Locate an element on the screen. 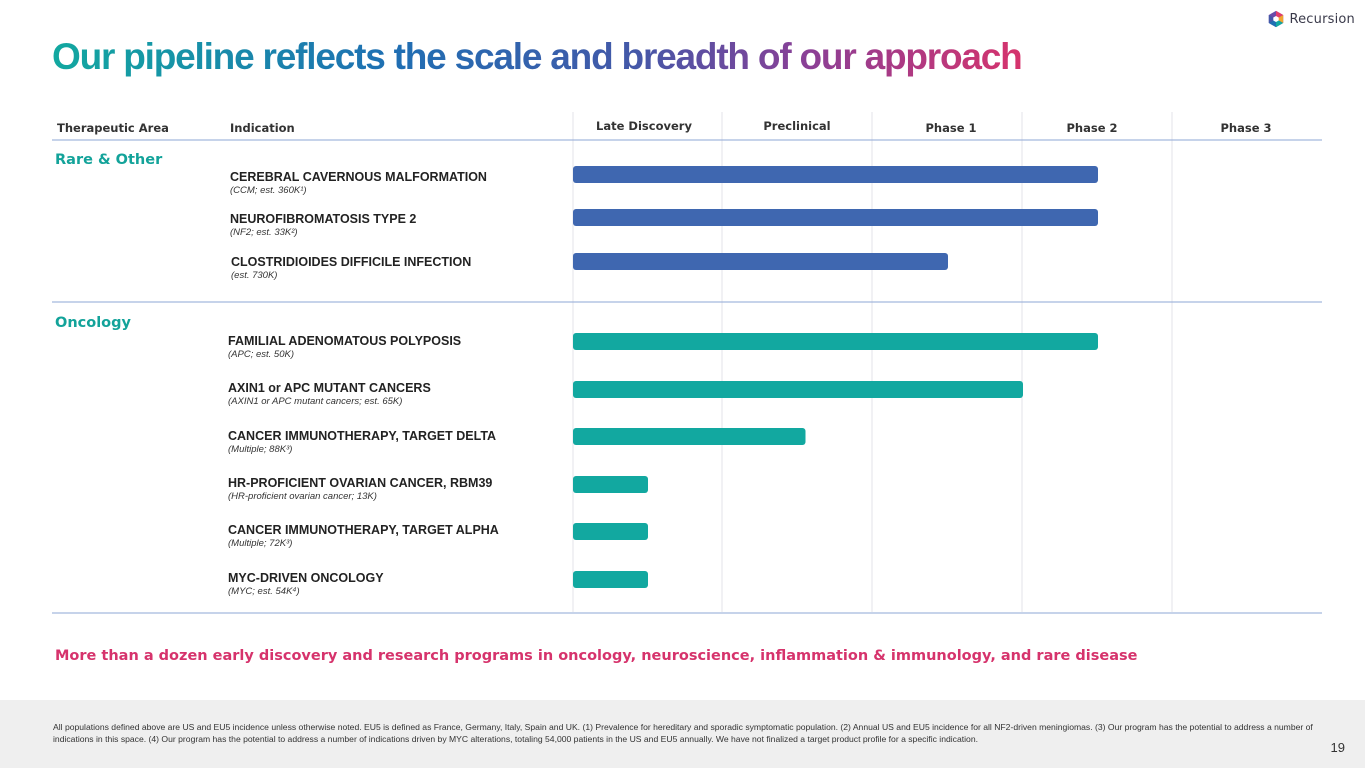  bar-cancer-immunotherapy-target-delta is located at coordinates (689, 436).